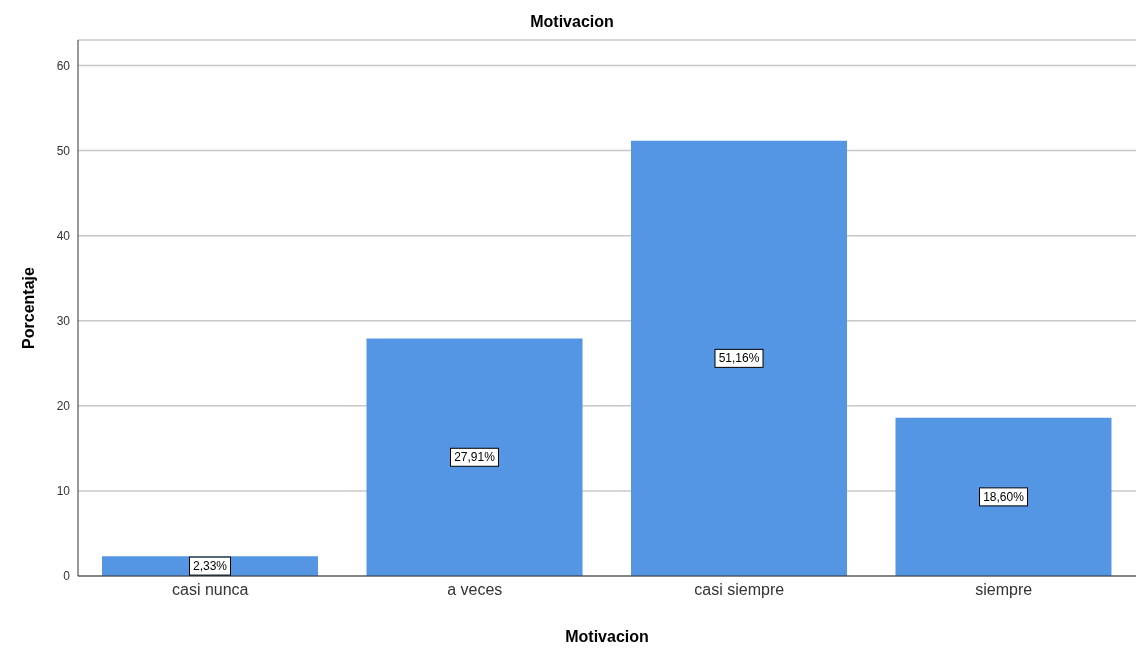  I want to click on y-tick-label: 10, so click(63, 491).